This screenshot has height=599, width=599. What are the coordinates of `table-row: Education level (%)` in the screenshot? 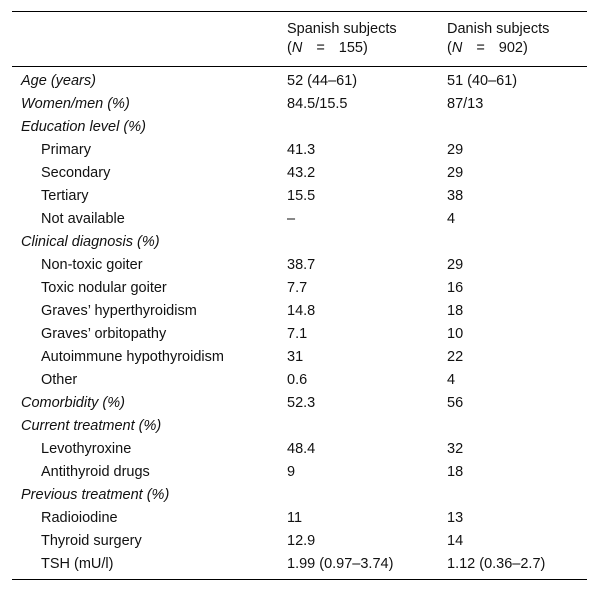 It's located at (299, 127).